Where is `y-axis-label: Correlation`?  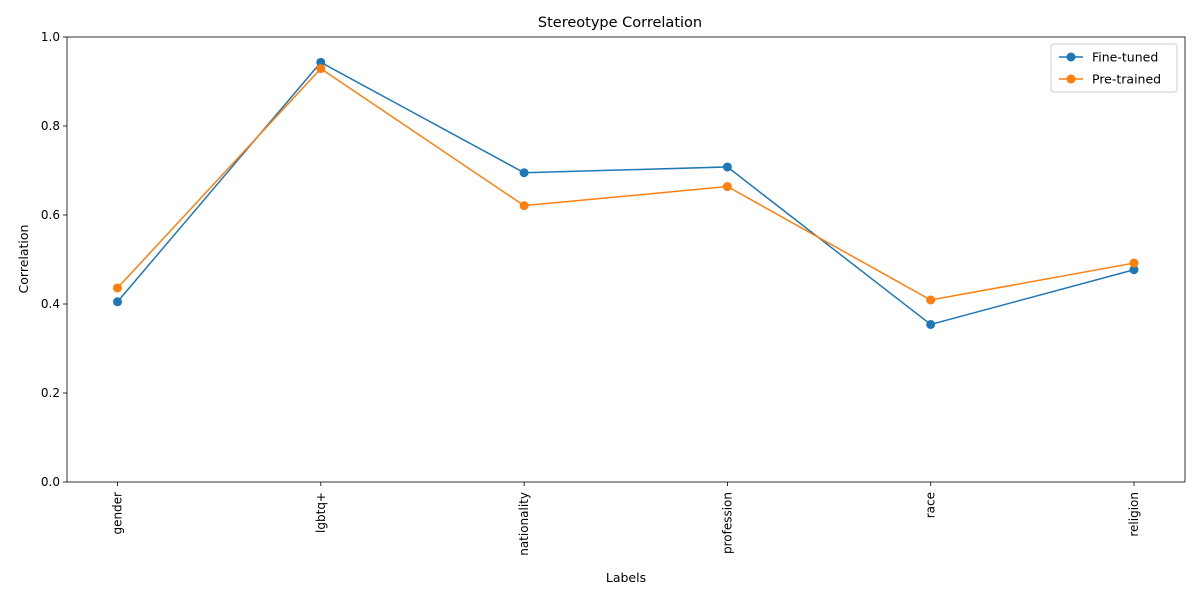
y-axis-label: Correlation is located at coordinates (23, 259).